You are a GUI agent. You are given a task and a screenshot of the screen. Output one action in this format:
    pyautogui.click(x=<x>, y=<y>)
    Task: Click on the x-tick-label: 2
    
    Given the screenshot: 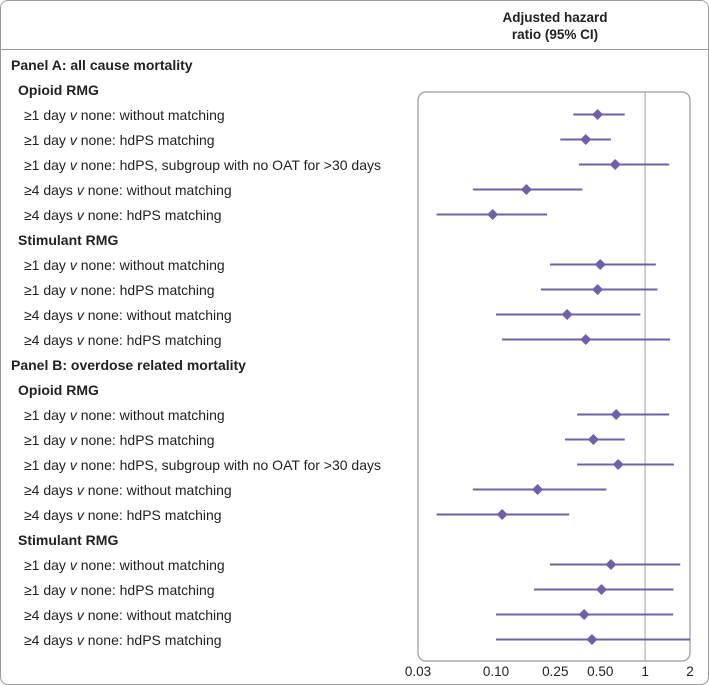 What is the action you would take?
    pyautogui.click(x=690, y=671)
    